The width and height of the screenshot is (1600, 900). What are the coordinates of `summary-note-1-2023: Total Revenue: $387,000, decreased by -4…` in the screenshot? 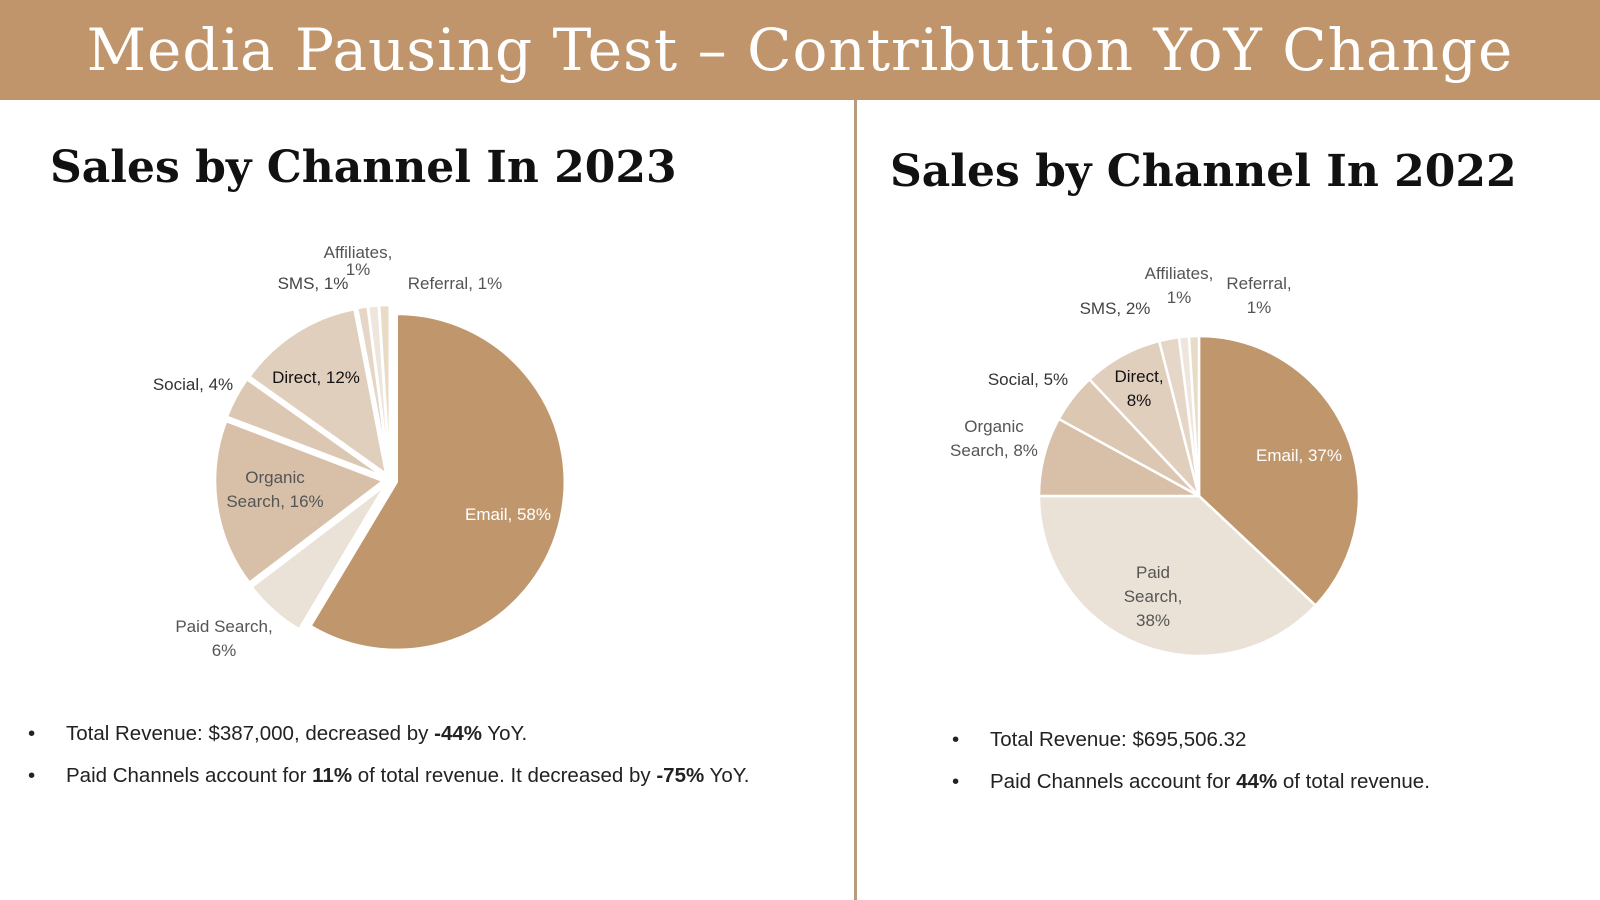 It's located at (388, 734).